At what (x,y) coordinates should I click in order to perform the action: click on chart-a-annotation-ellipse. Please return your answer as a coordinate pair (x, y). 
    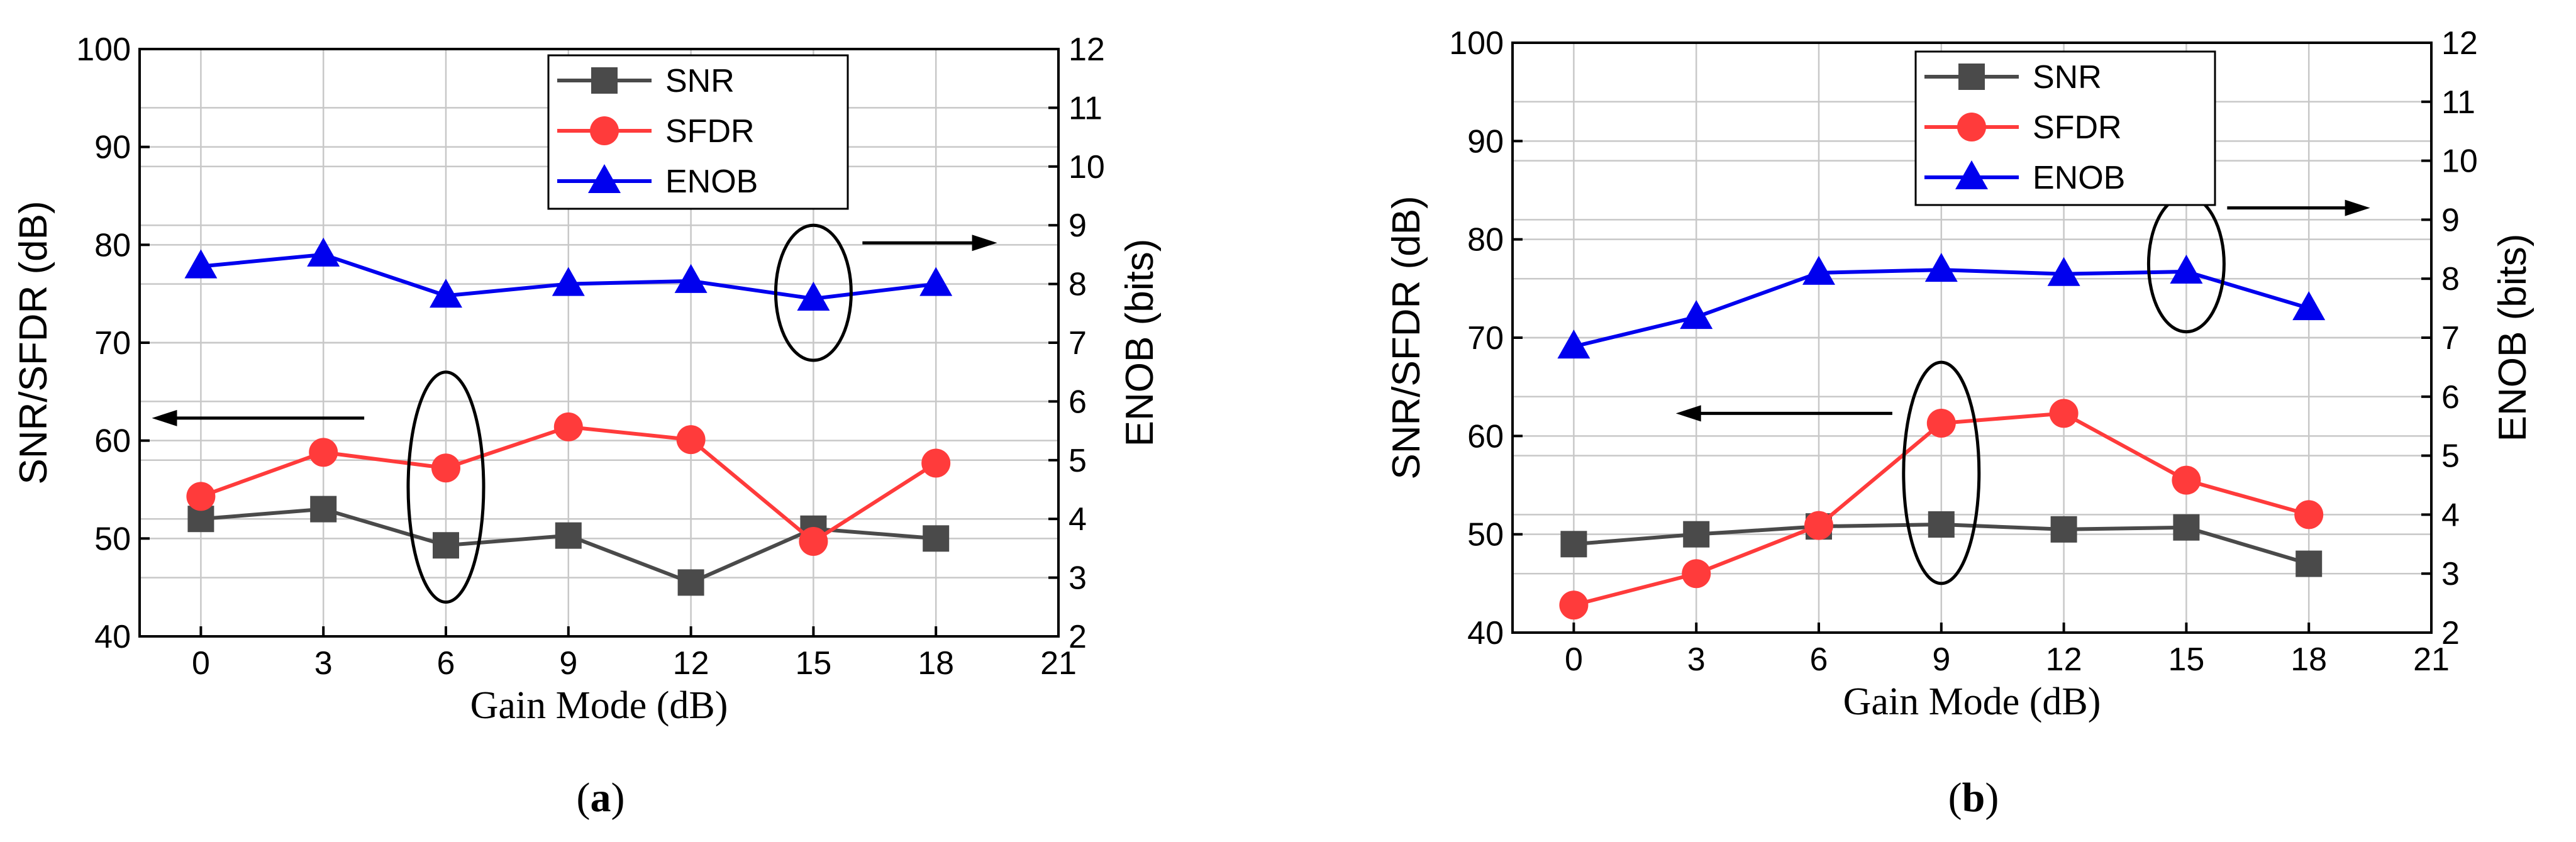
    Looking at the image, I should click on (813, 292).